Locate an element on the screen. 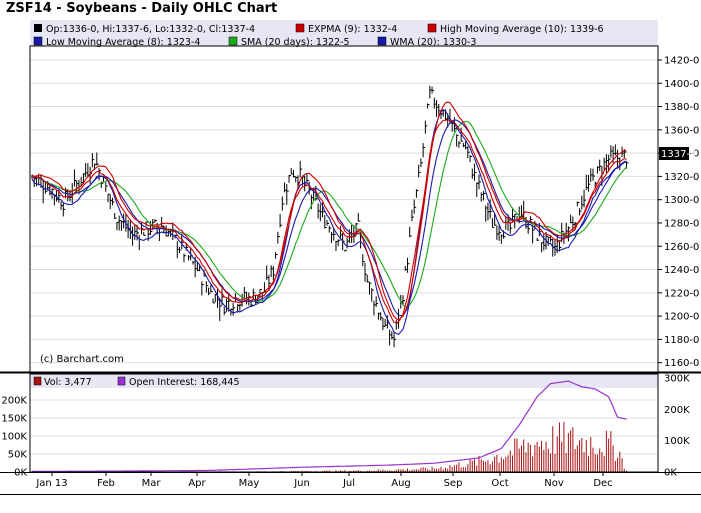 The image size is (701, 513). price-tick-label: 1380-0 is located at coordinates (681, 107).